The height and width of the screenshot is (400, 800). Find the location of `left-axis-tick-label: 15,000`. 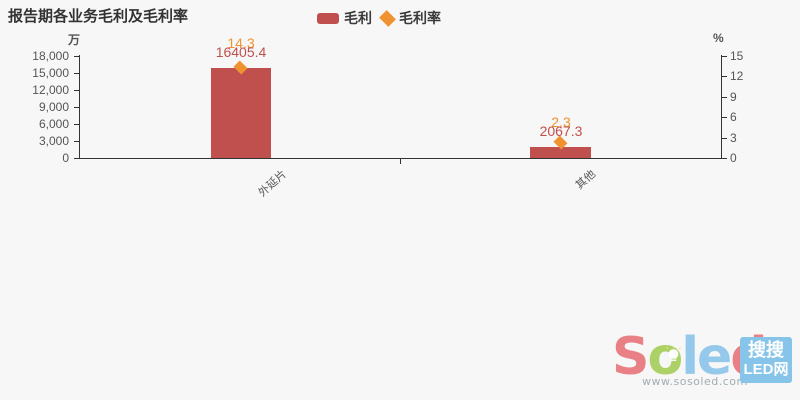

left-axis-tick-label: 15,000 is located at coordinates (50, 73).